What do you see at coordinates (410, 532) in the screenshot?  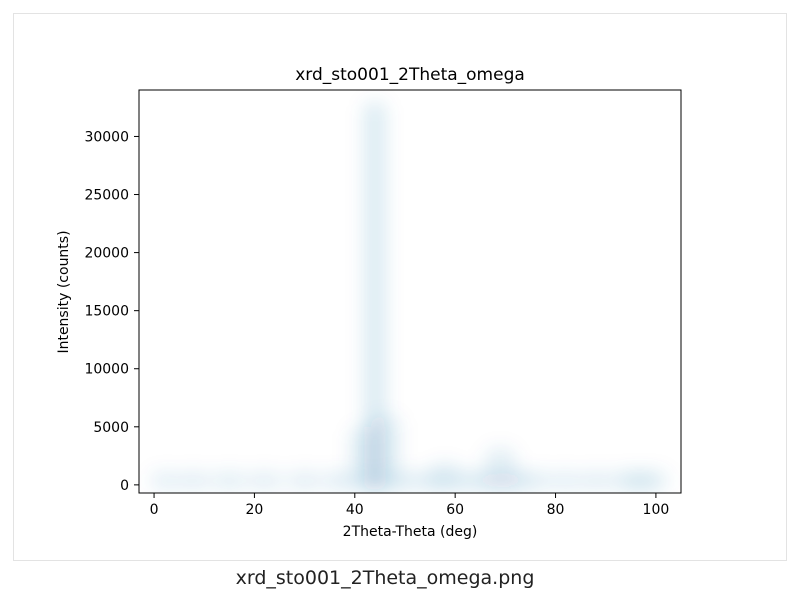 I see `x-axis-label: 2Theta-Theta (deg)` at bounding box center [410, 532].